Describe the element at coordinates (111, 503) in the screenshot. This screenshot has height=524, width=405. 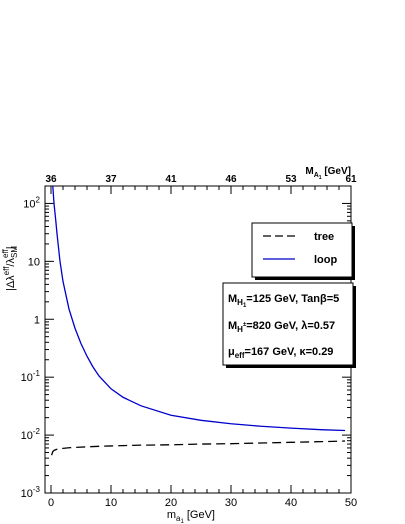
I see `x-tick-label: 10` at that location.